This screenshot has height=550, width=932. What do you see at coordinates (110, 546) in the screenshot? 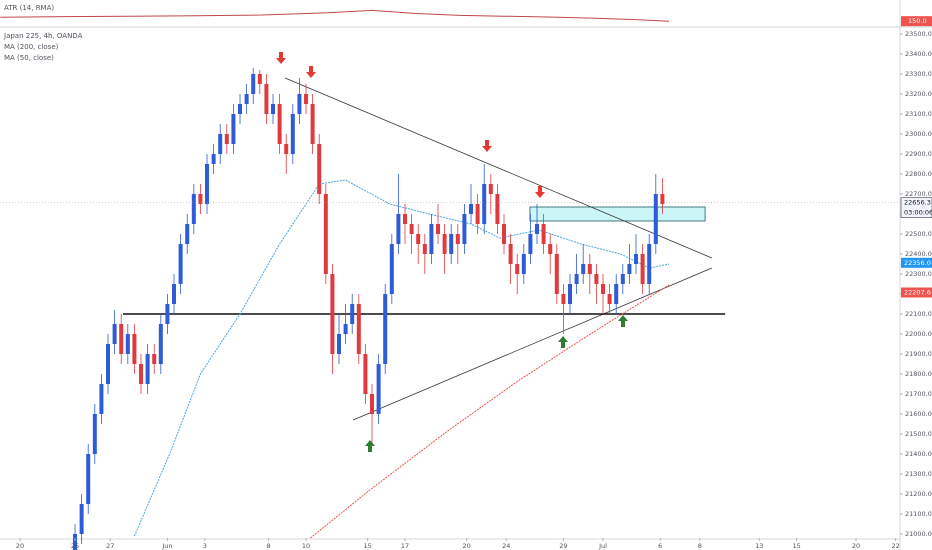
I see `x-tick-label: 27` at bounding box center [110, 546].